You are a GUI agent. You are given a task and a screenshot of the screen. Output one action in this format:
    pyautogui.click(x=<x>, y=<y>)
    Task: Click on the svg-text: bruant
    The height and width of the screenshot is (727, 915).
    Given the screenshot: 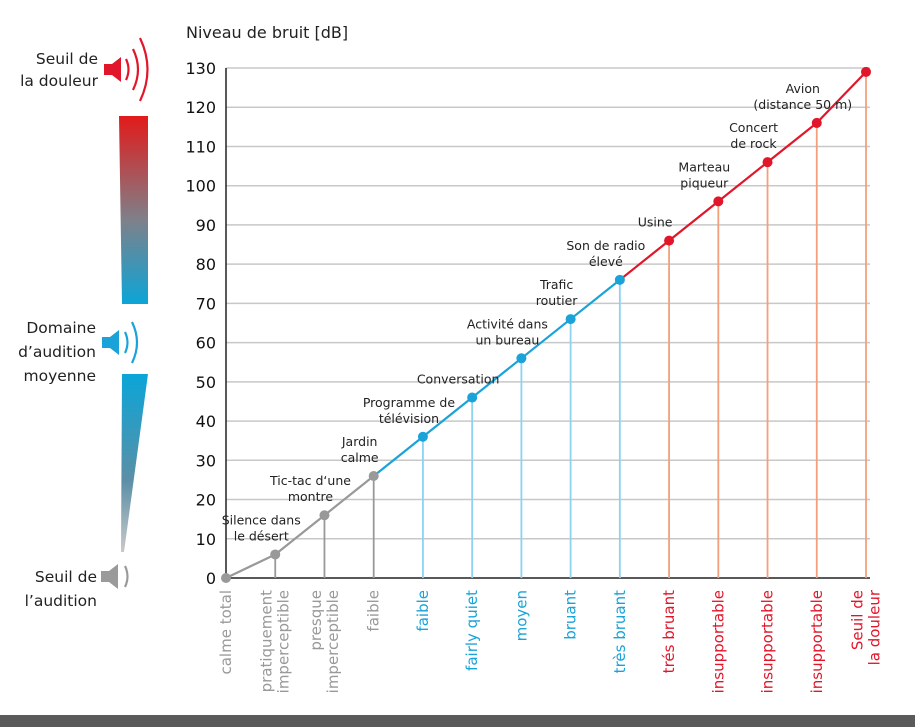 What is the action you would take?
    pyautogui.click(x=571, y=615)
    